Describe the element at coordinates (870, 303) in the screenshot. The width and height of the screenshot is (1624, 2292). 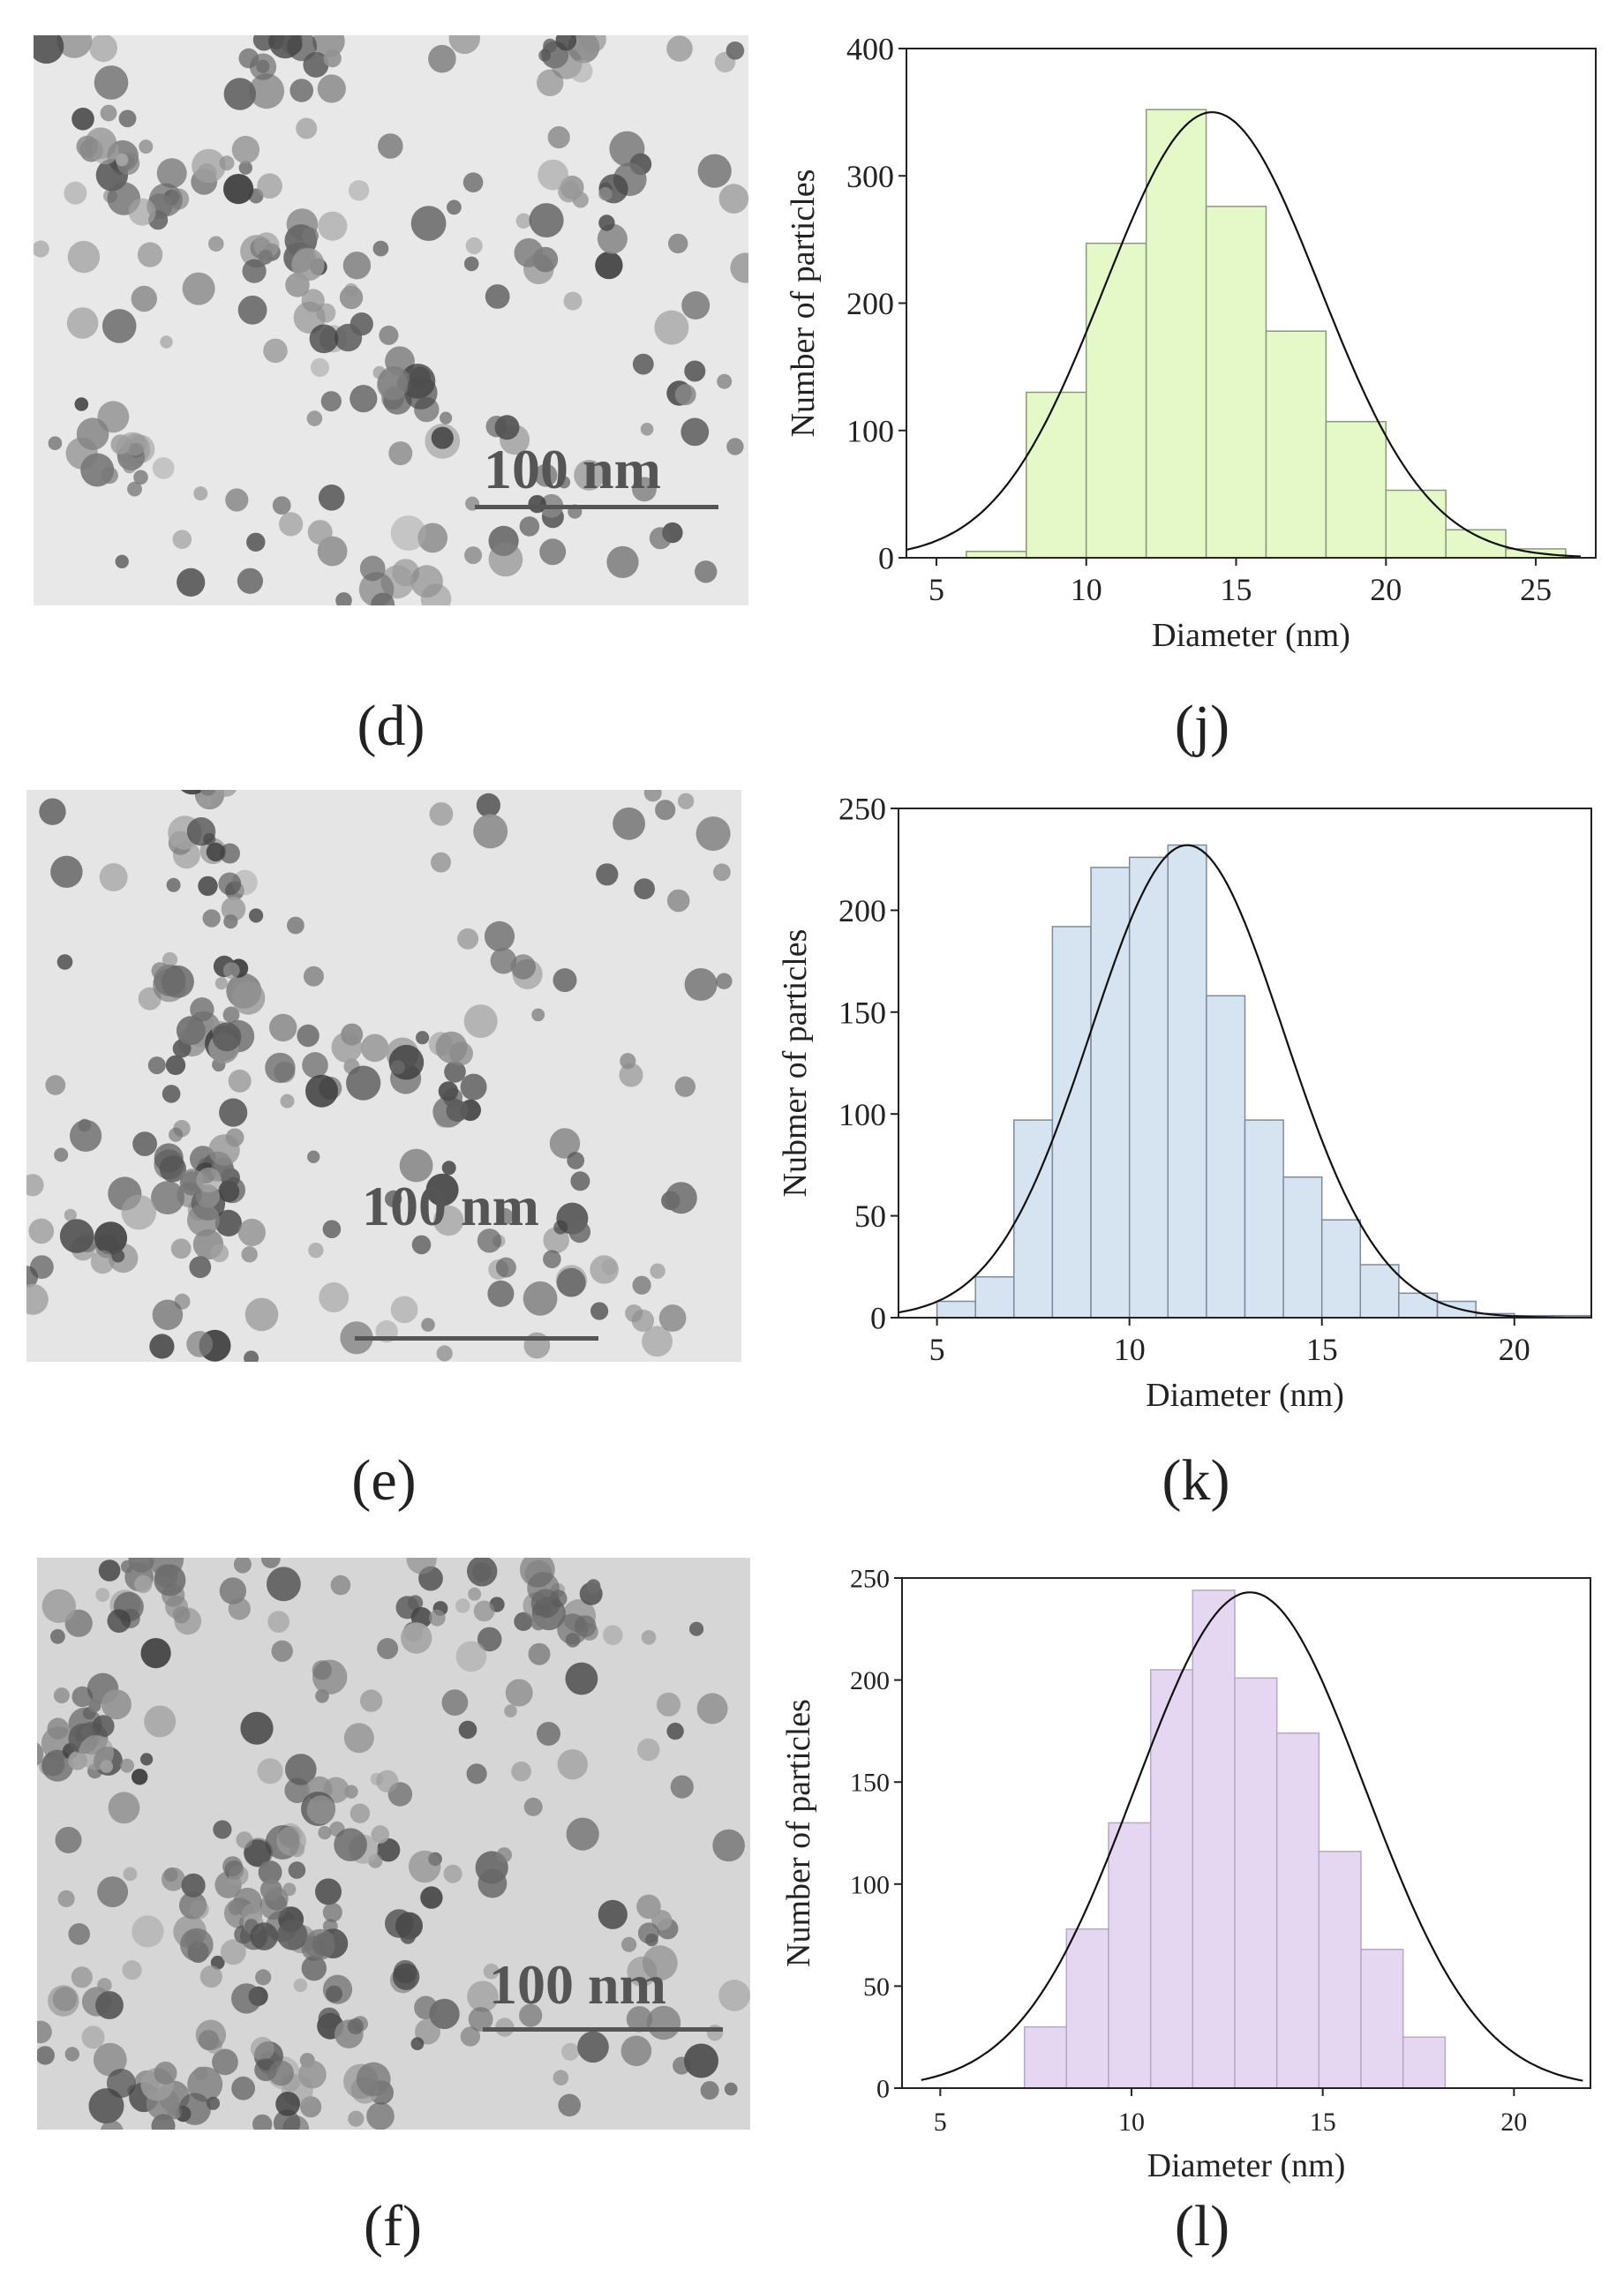
I see `y-tick-label: 200` at that location.